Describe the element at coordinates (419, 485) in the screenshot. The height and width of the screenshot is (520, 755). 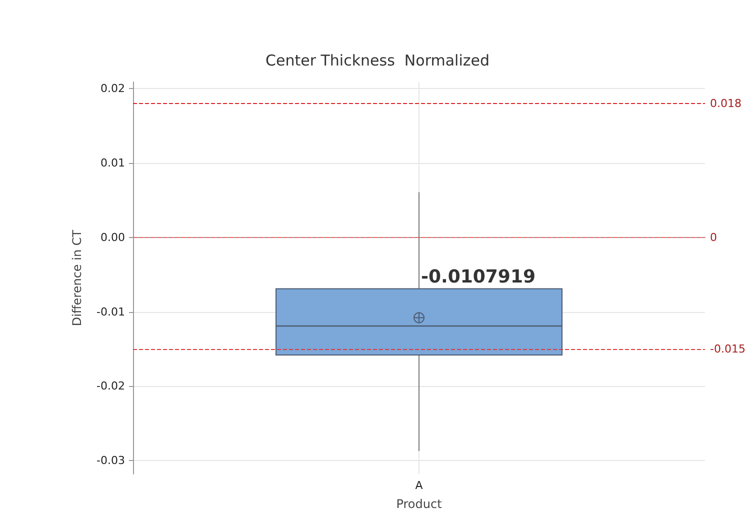
I see `x-tick-label: A` at that location.